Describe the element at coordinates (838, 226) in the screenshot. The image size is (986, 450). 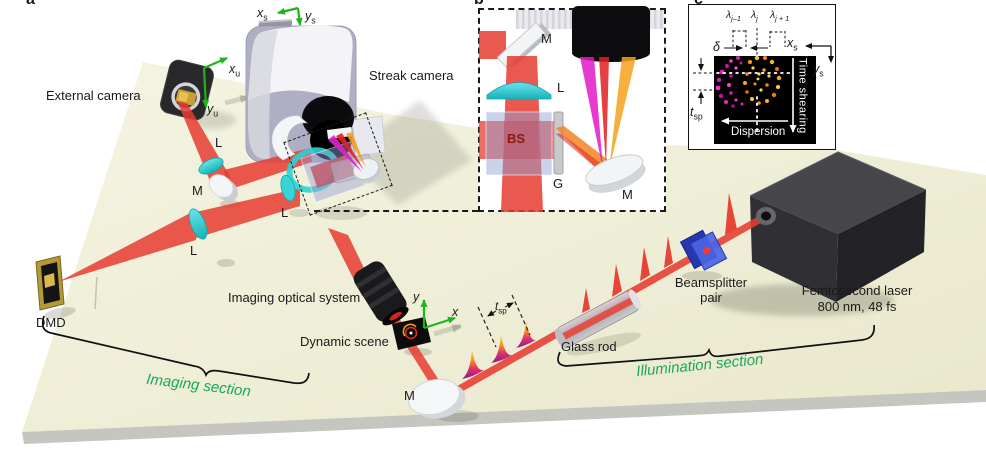
I see `femtosecond-laser` at that location.